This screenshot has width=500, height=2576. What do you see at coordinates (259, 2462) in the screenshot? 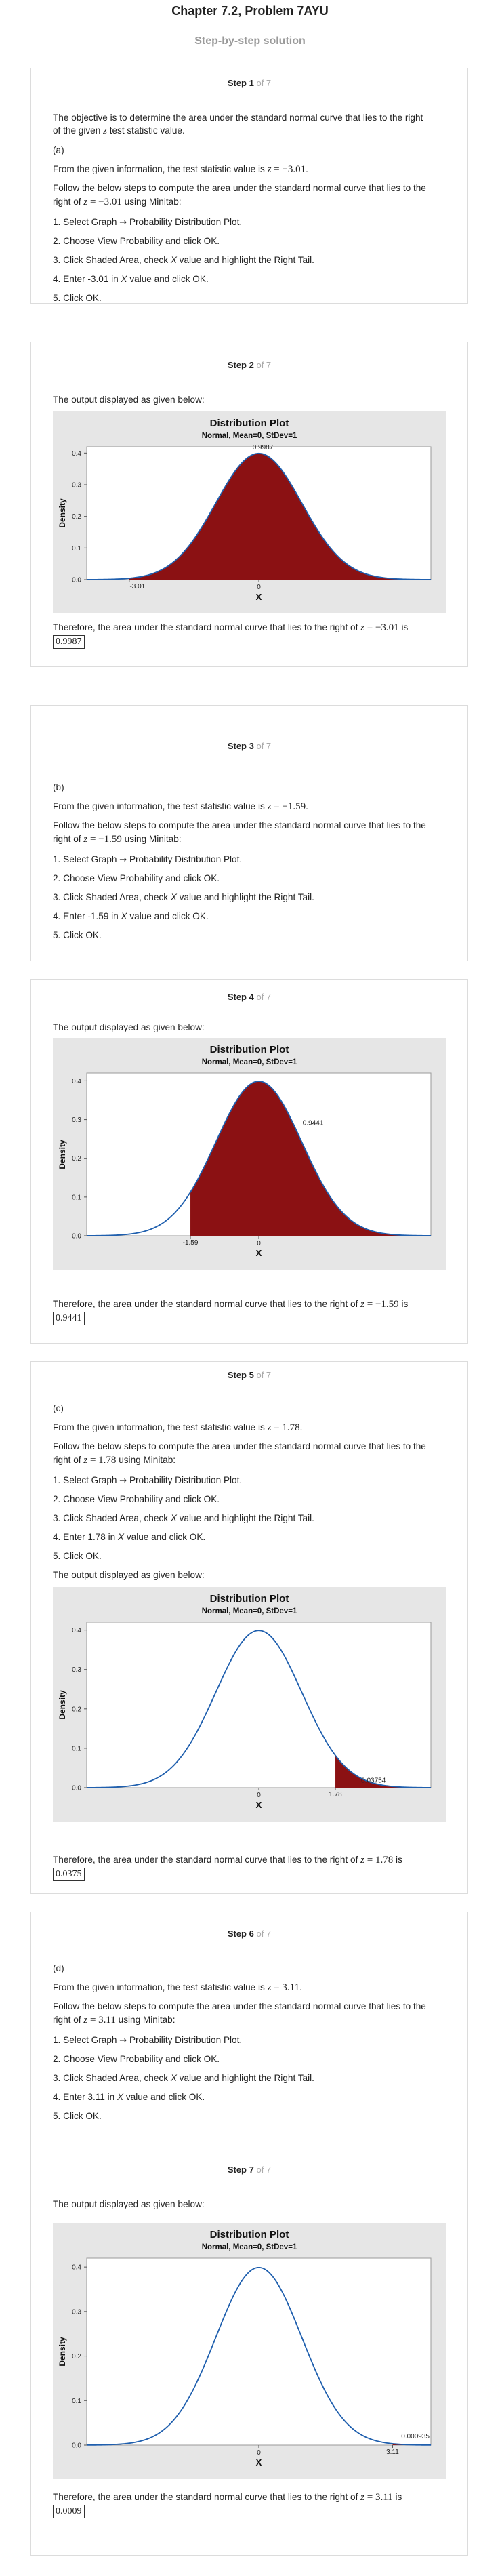
I see `x-axis-label: X` at bounding box center [259, 2462].